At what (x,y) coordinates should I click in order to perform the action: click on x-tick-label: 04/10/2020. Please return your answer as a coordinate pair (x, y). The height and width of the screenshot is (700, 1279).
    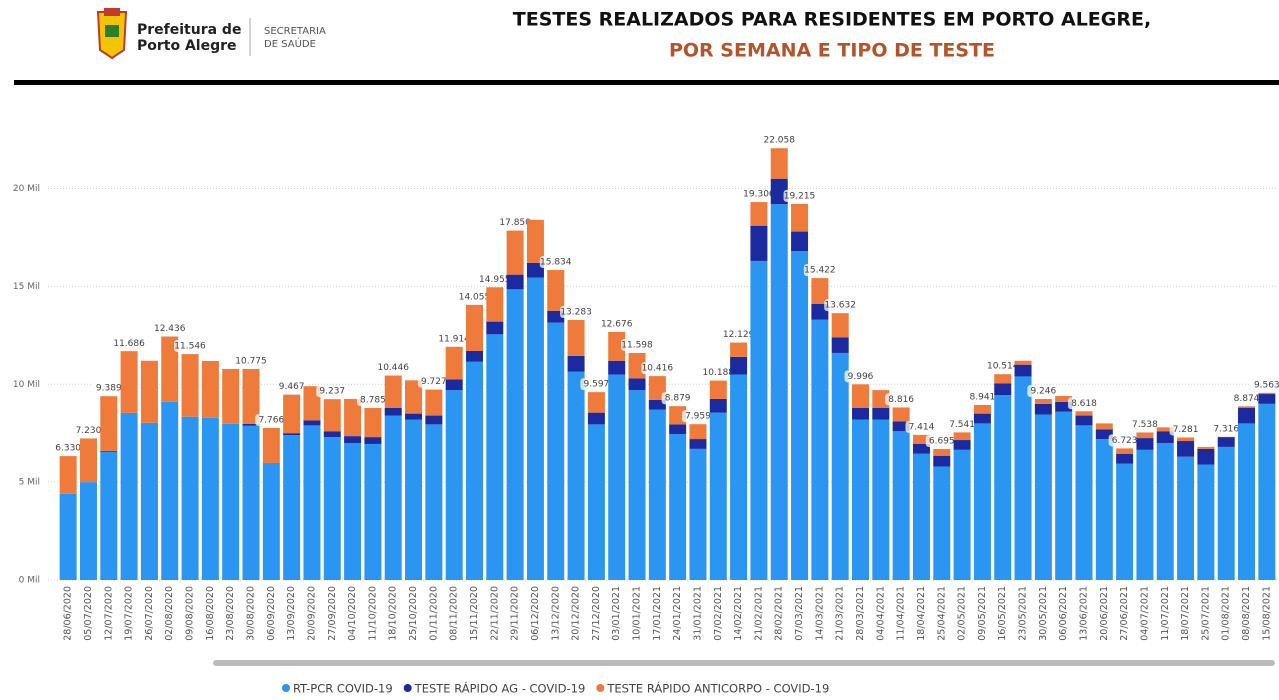
    Looking at the image, I should click on (352, 613).